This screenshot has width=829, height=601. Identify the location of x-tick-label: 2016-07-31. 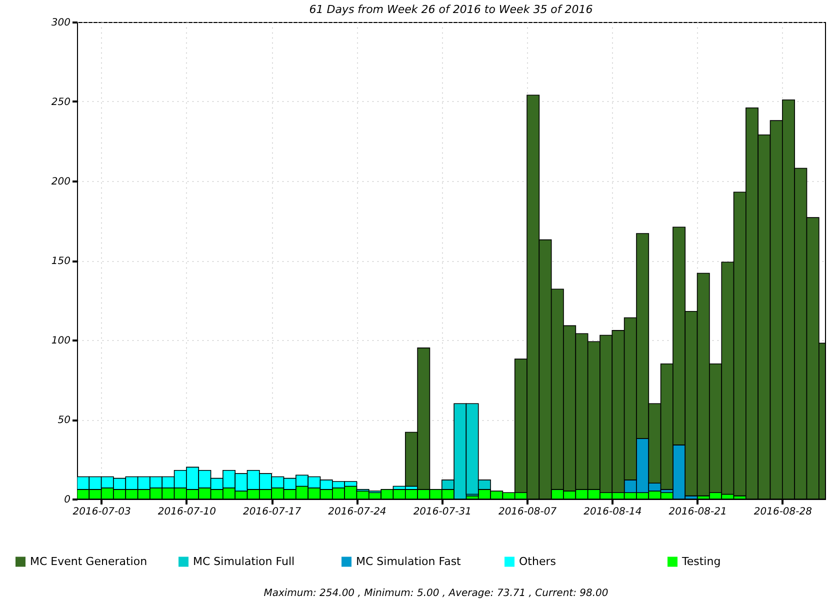
(442, 512).